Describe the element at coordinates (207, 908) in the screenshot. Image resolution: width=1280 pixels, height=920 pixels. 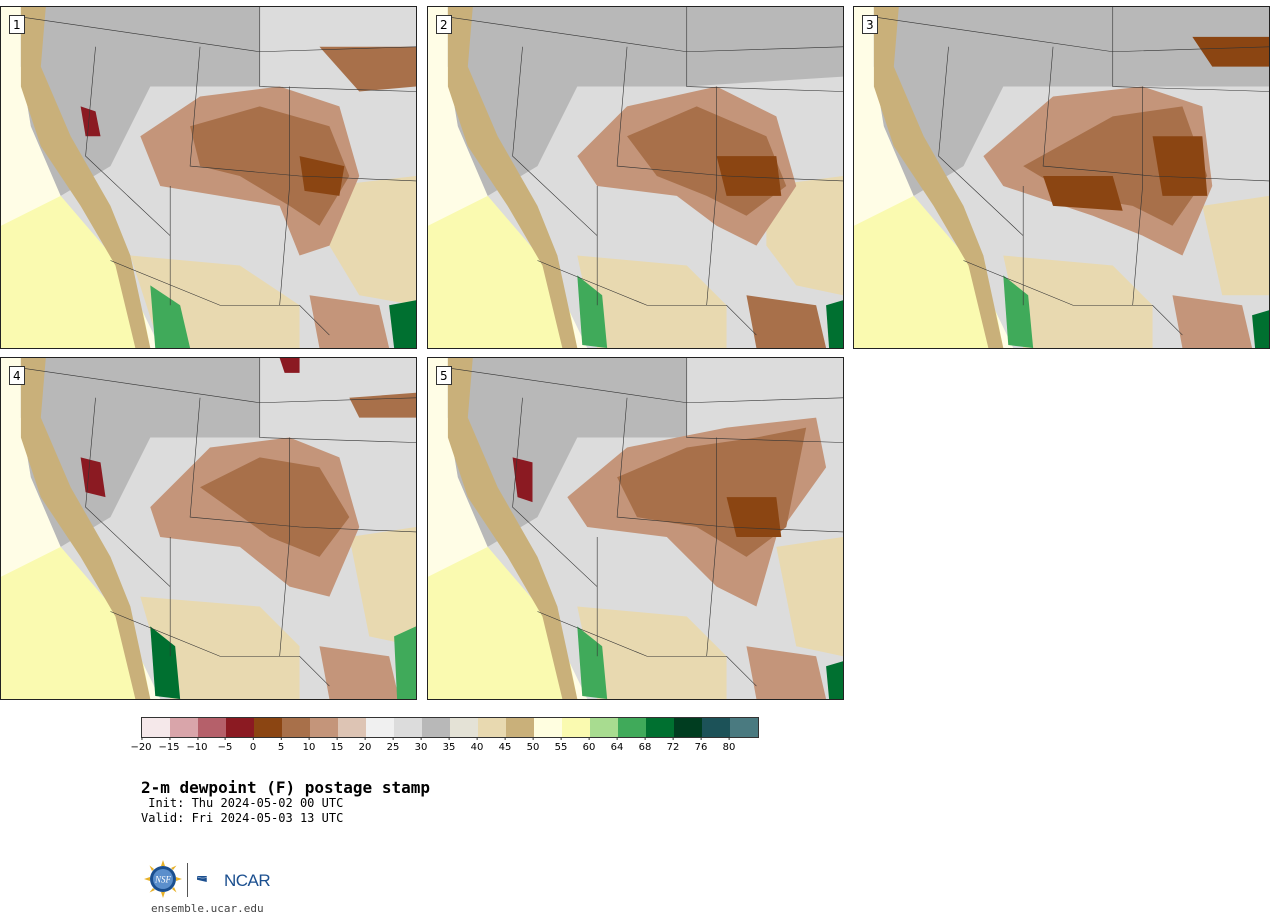
I see `site-url: ensemble.ucar.edu` at that location.